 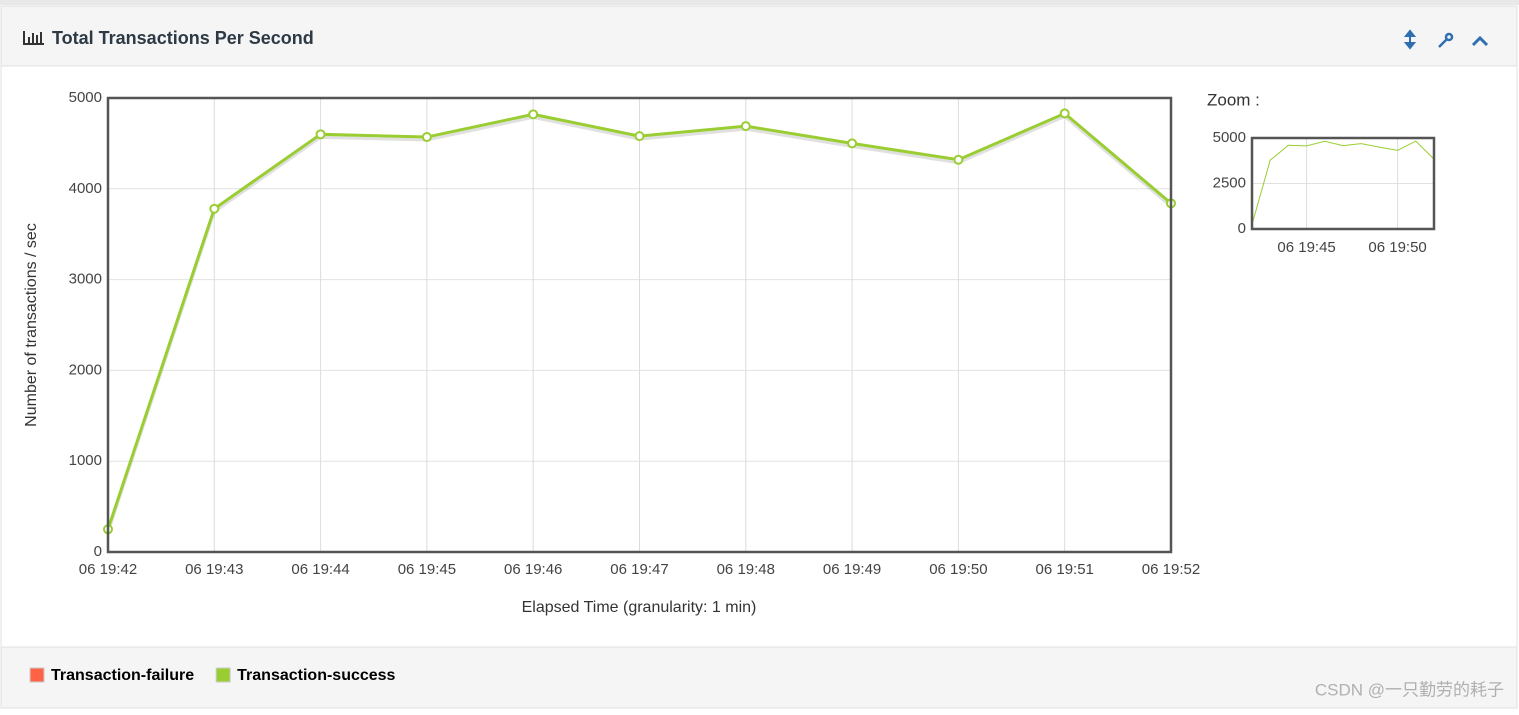 I want to click on legend-label: Transaction-failure, so click(x=122, y=675).